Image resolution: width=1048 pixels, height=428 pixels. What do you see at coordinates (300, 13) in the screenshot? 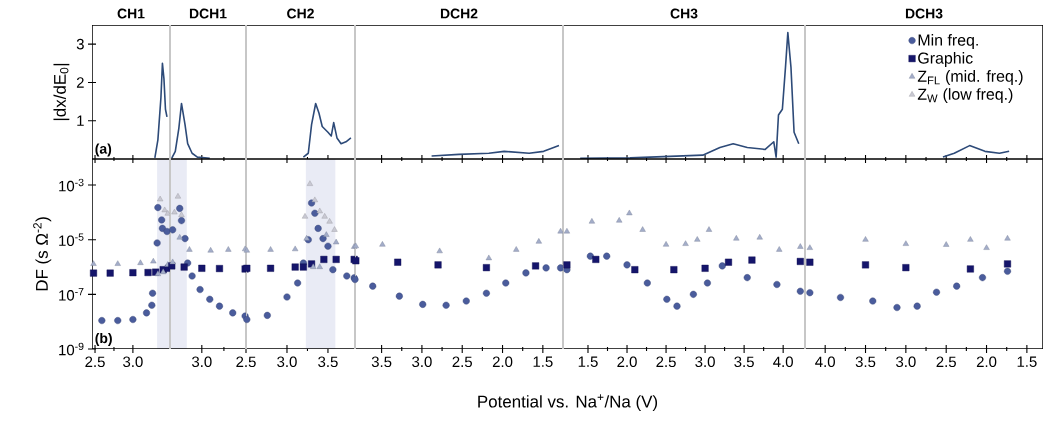
I see `chart-title: CH2` at bounding box center [300, 13].